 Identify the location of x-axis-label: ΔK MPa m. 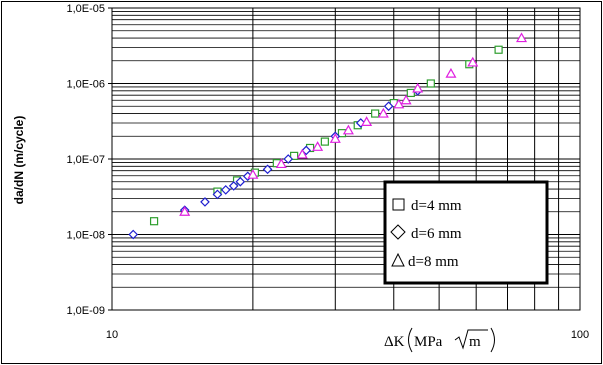
(439, 340).